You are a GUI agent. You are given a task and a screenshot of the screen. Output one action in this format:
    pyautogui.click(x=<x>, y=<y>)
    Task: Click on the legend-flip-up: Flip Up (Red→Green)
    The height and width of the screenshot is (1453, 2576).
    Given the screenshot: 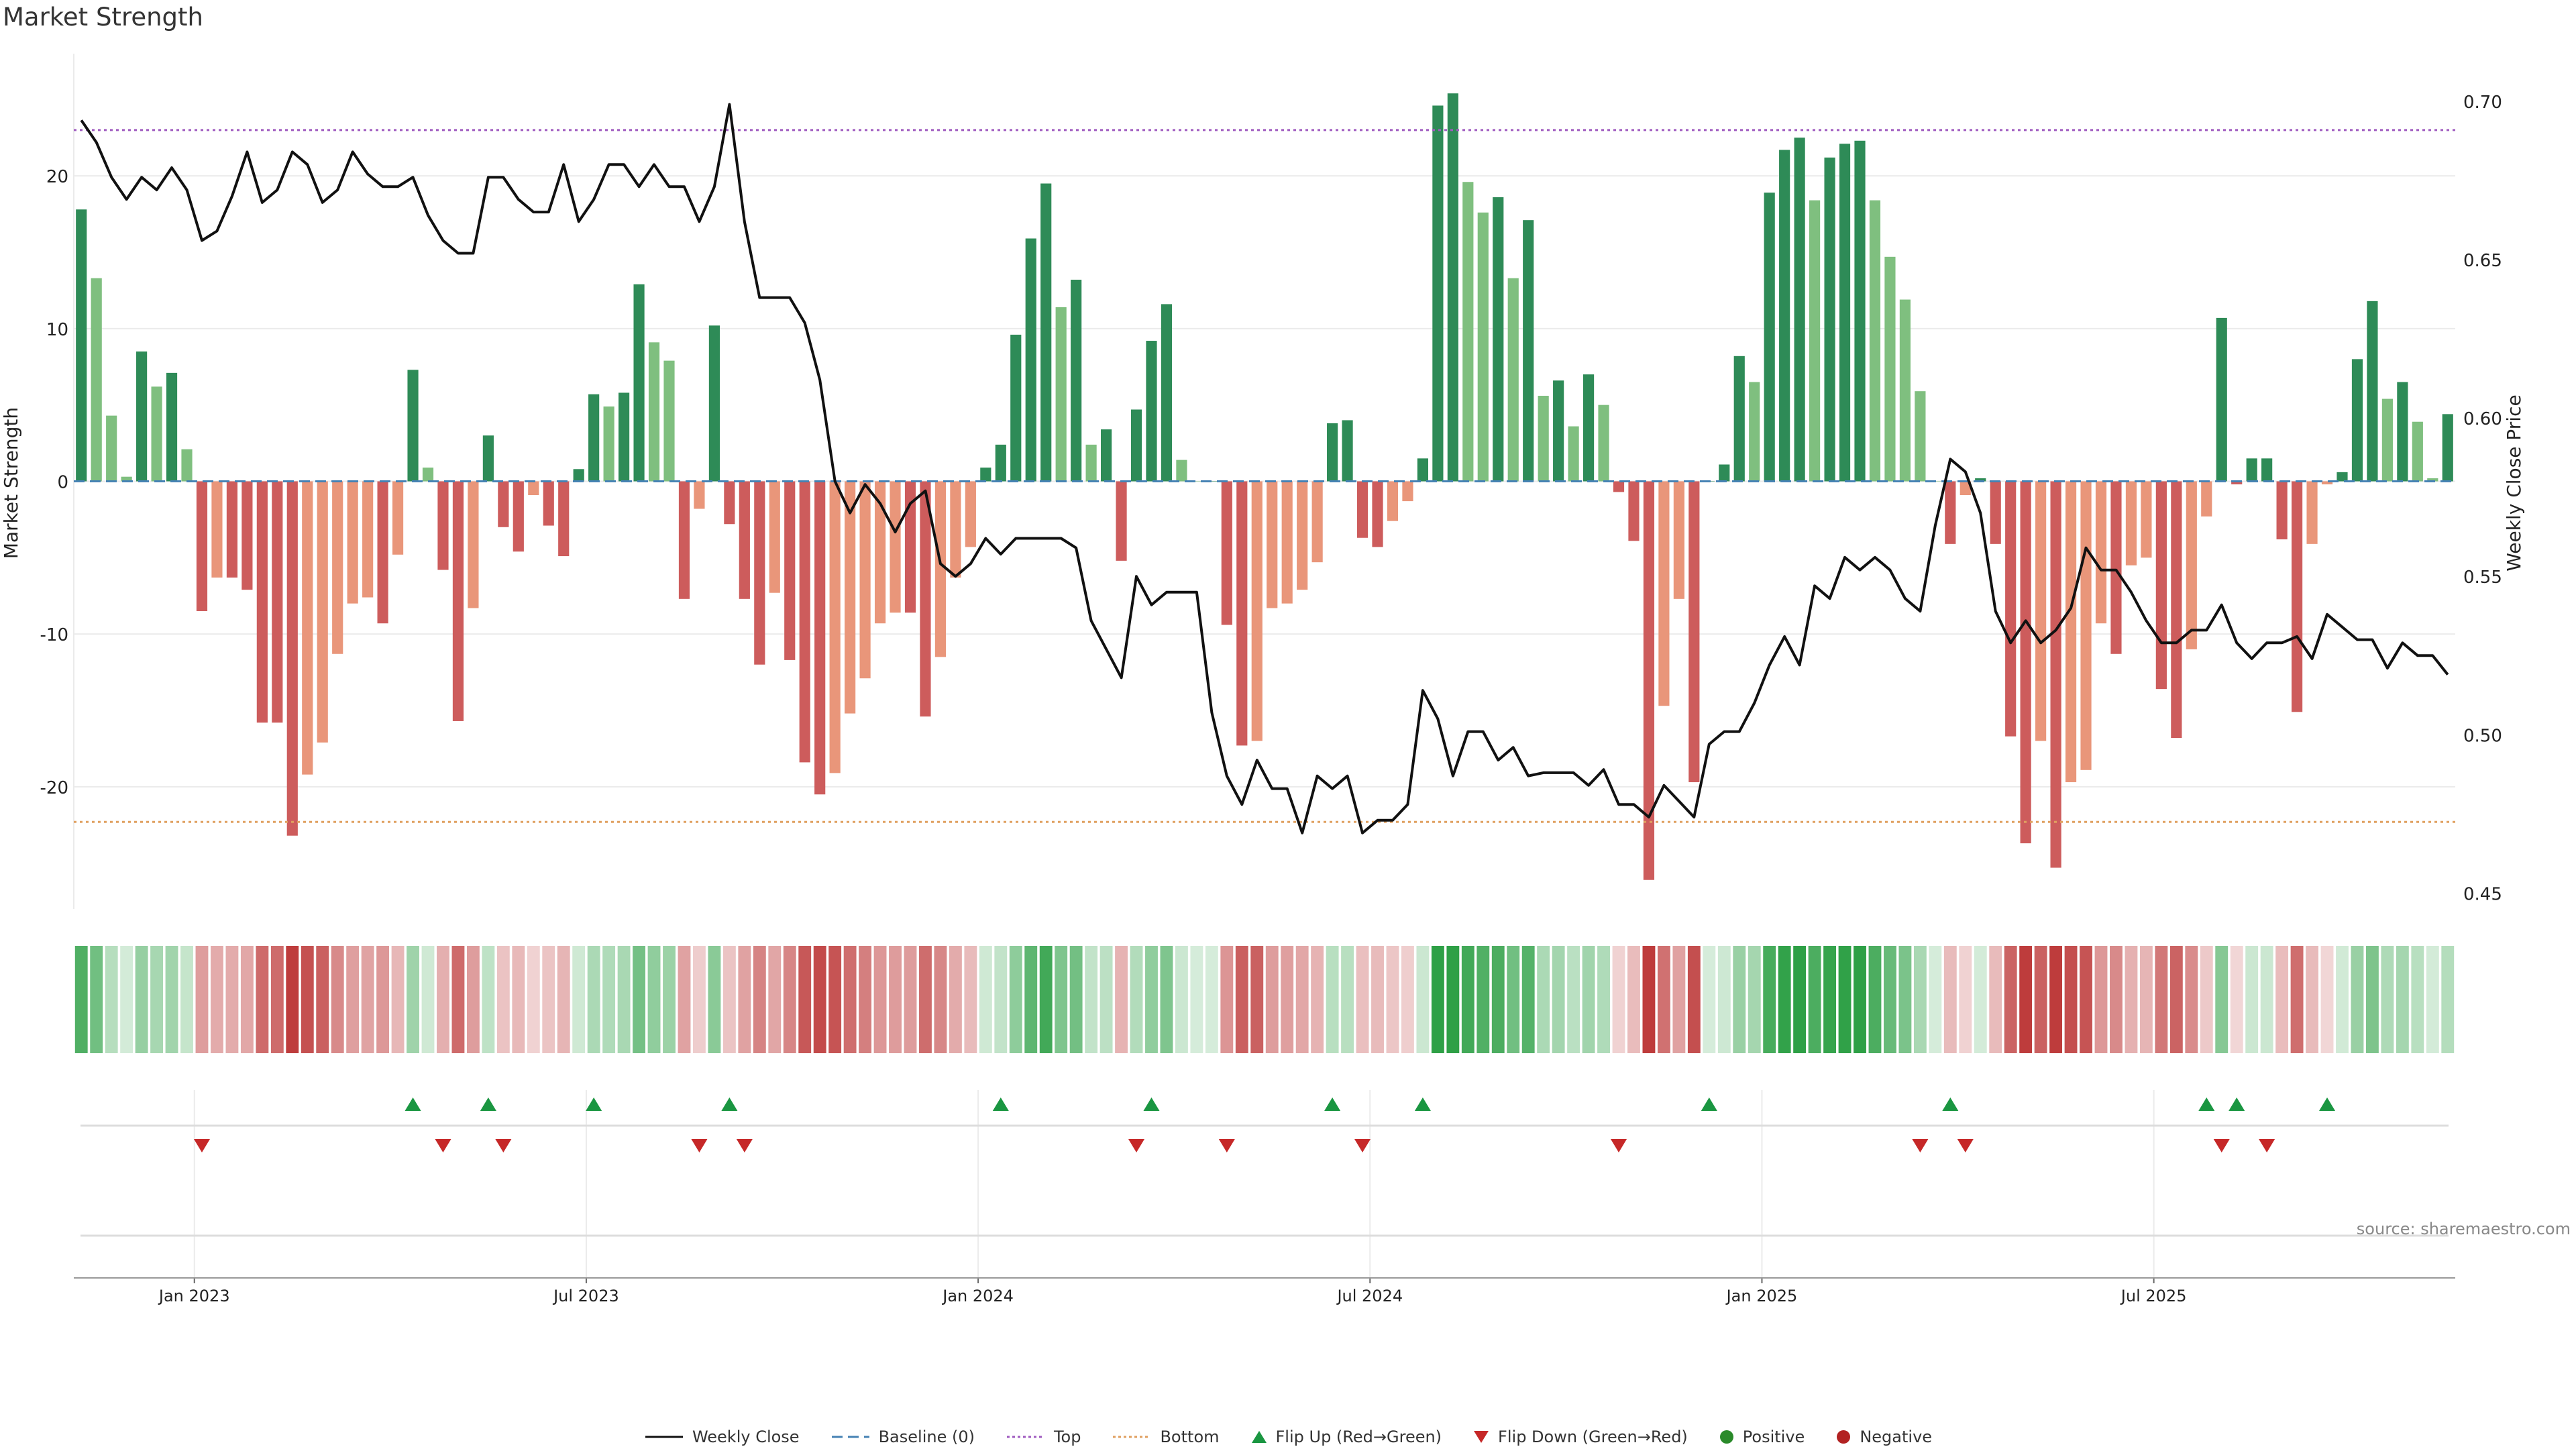 What is the action you would take?
    pyautogui.click(x=1346, y=1437)
    